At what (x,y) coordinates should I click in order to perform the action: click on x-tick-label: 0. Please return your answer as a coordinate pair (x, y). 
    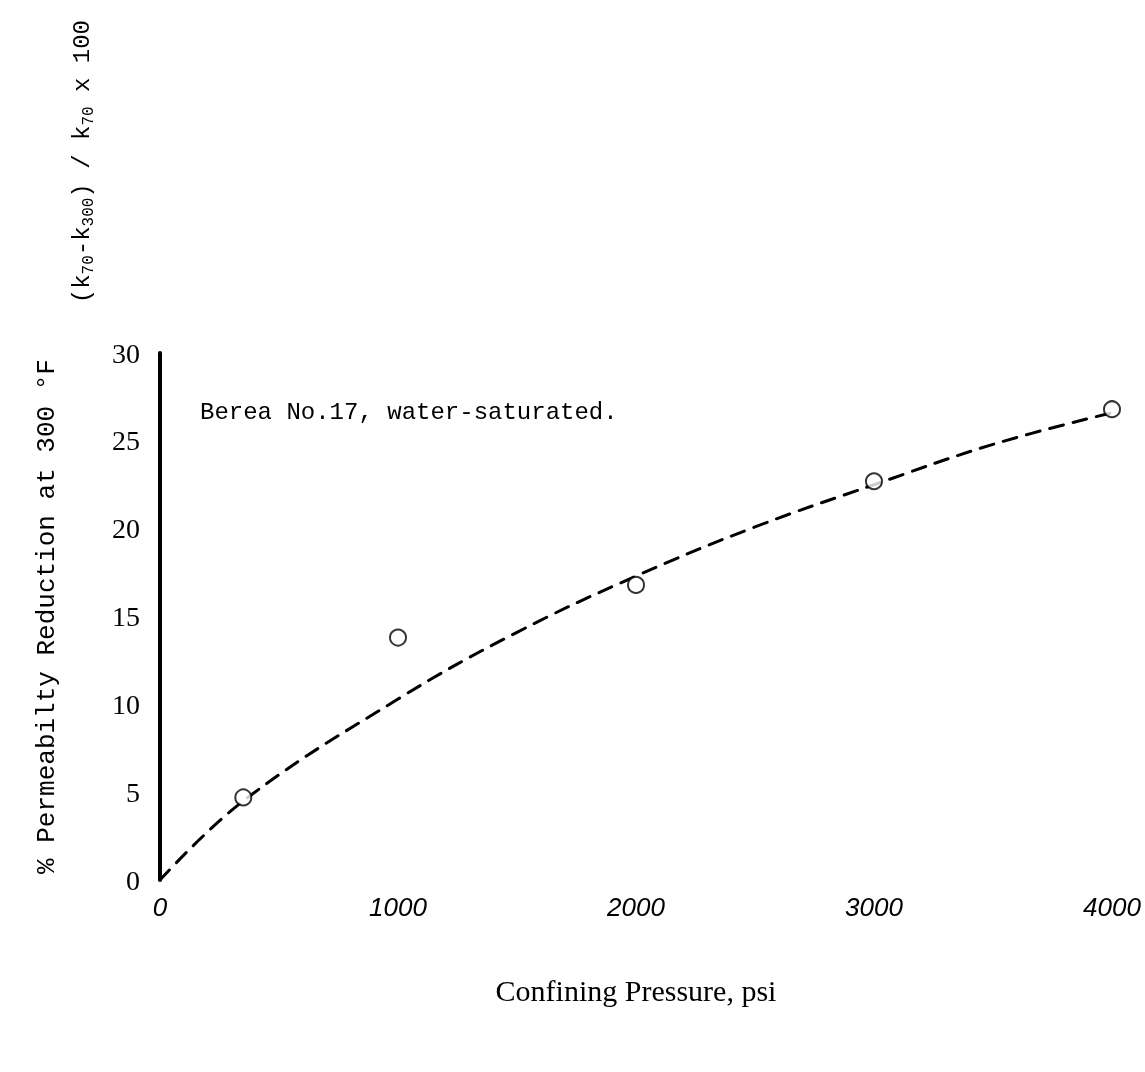
    Looking at the image, I should click on (160, 907).